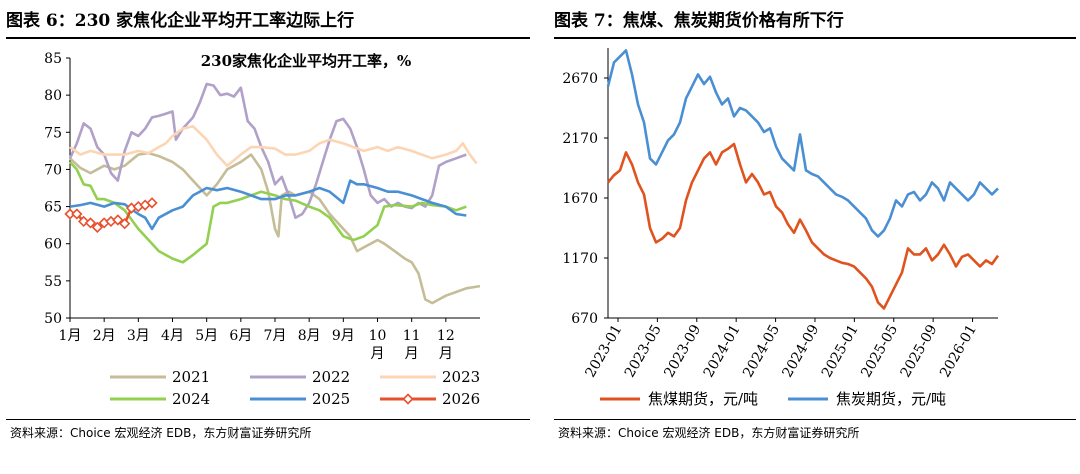 This screenshot has height=474, width=1080. I want to click on x-tick-label: 2024-05, so click(761, 351).